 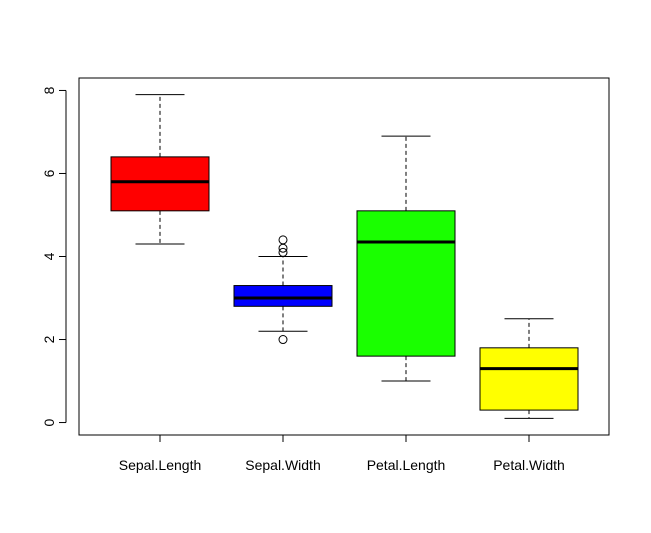 I want to click on box-petal-length, so click(x=406, y=258).